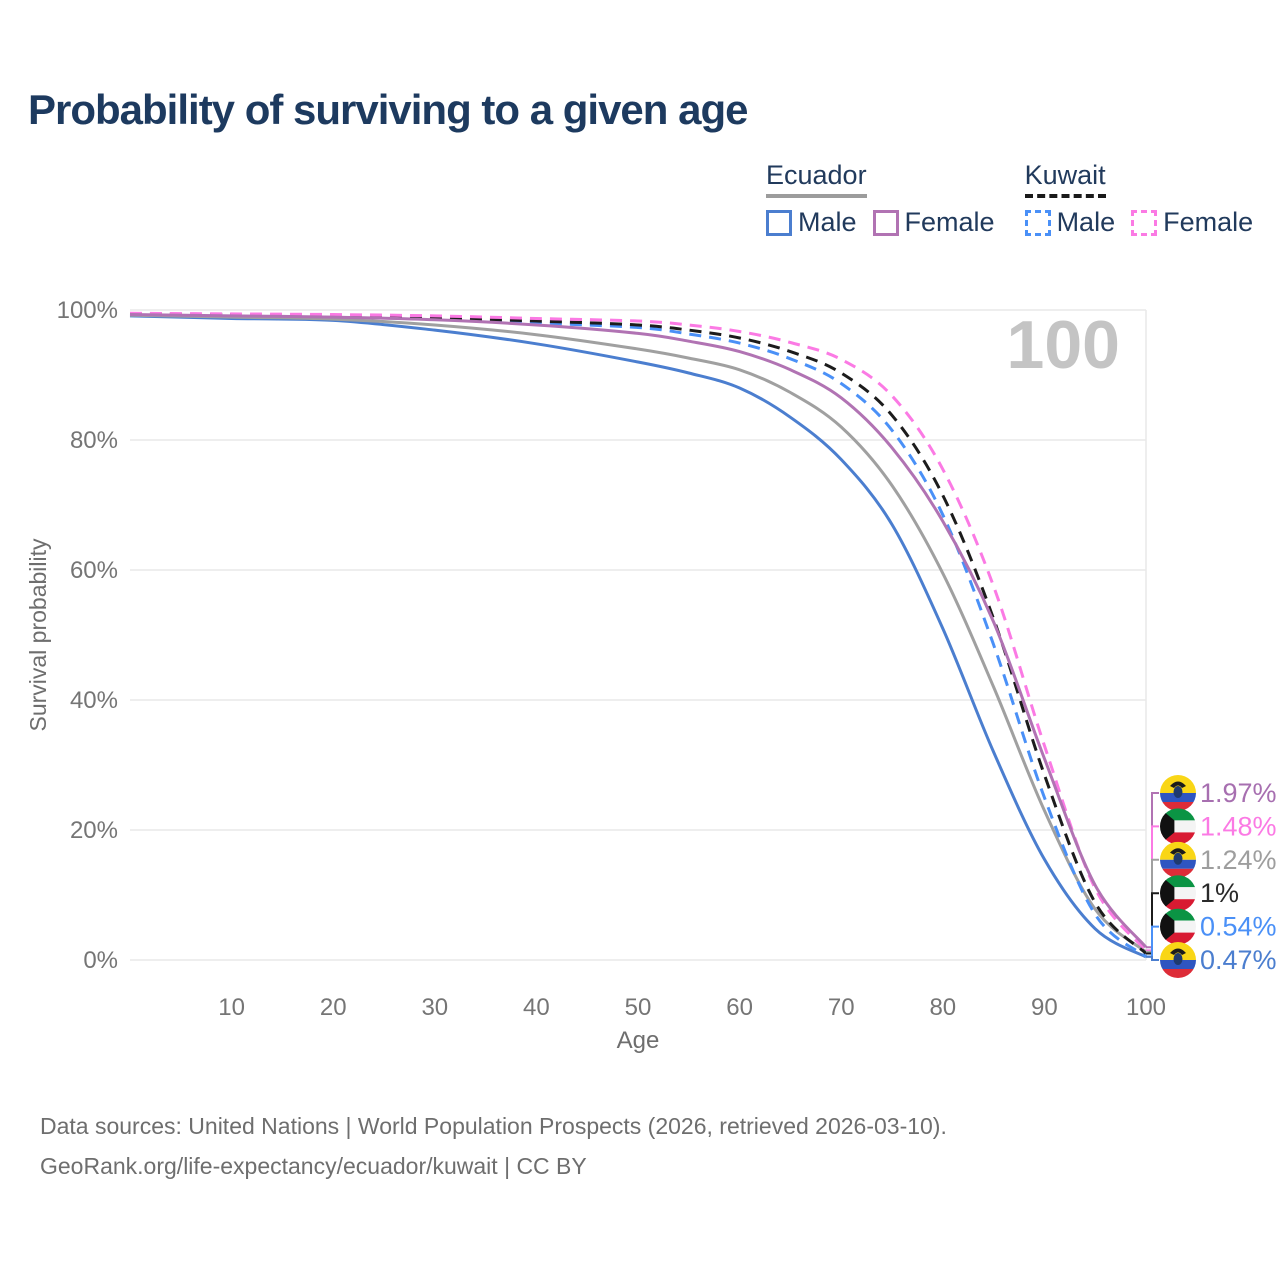  What do you see at coordinates (38, 635) in the screenshot?
I see `y-axis-label: Survival probability` at bounding box center [38, 635].